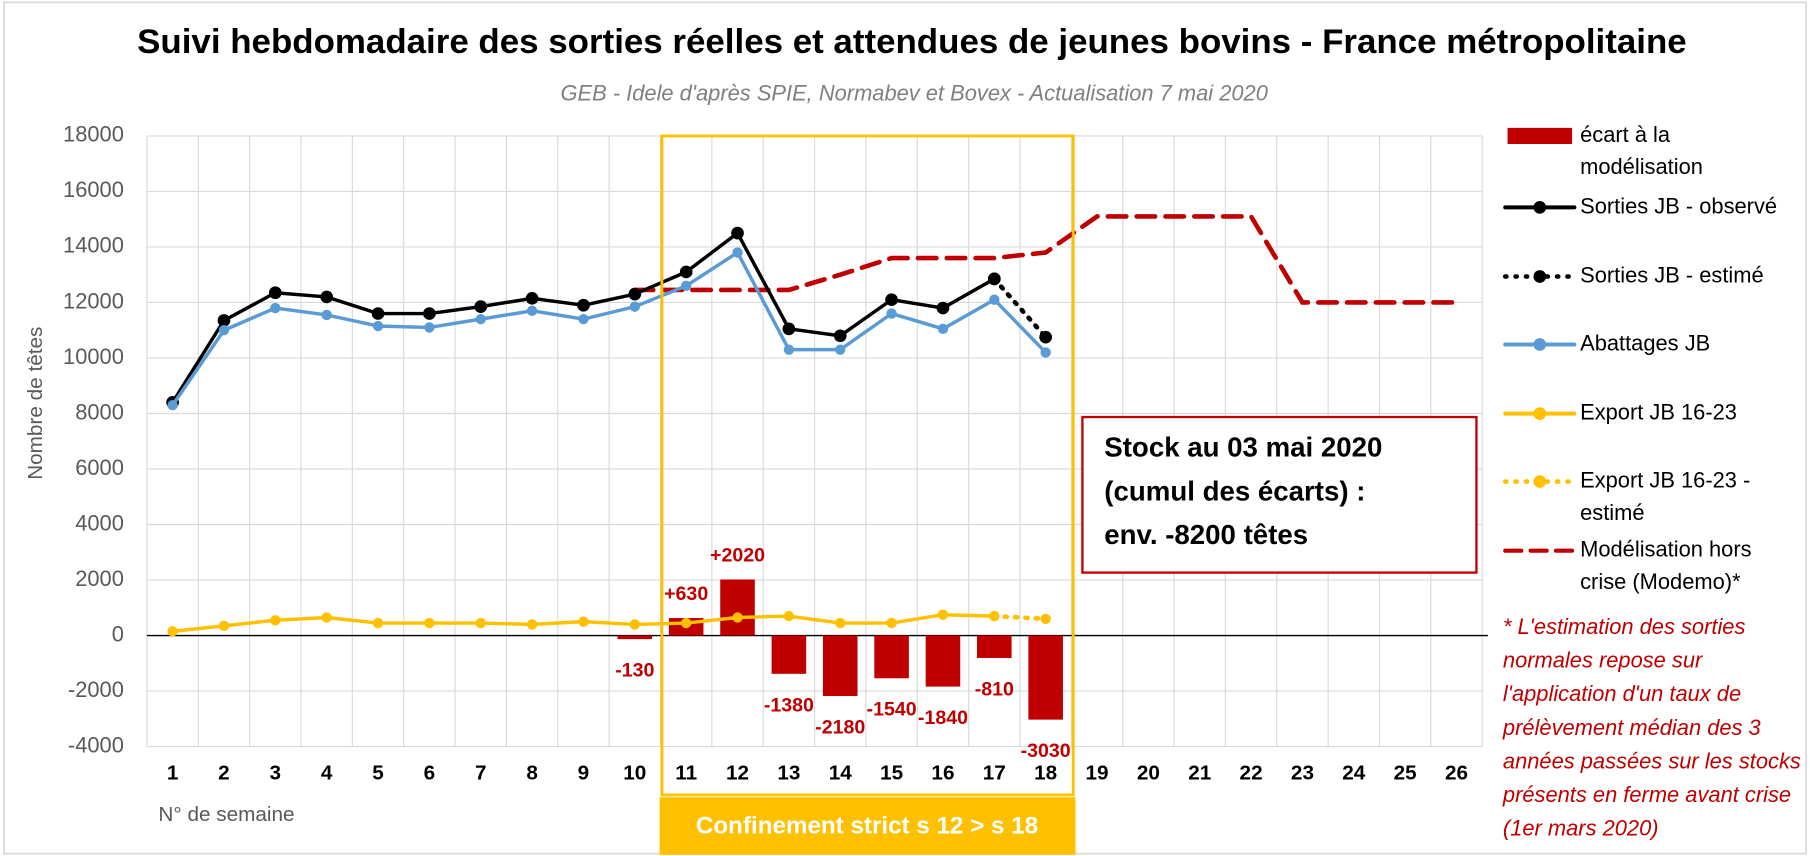 This screenshot has width=1810, height=856. What do you see at coordinates (1645, 342) in the screenshot?
I see `legend-label: Abattages JB` at bounding box center [1645, 342].